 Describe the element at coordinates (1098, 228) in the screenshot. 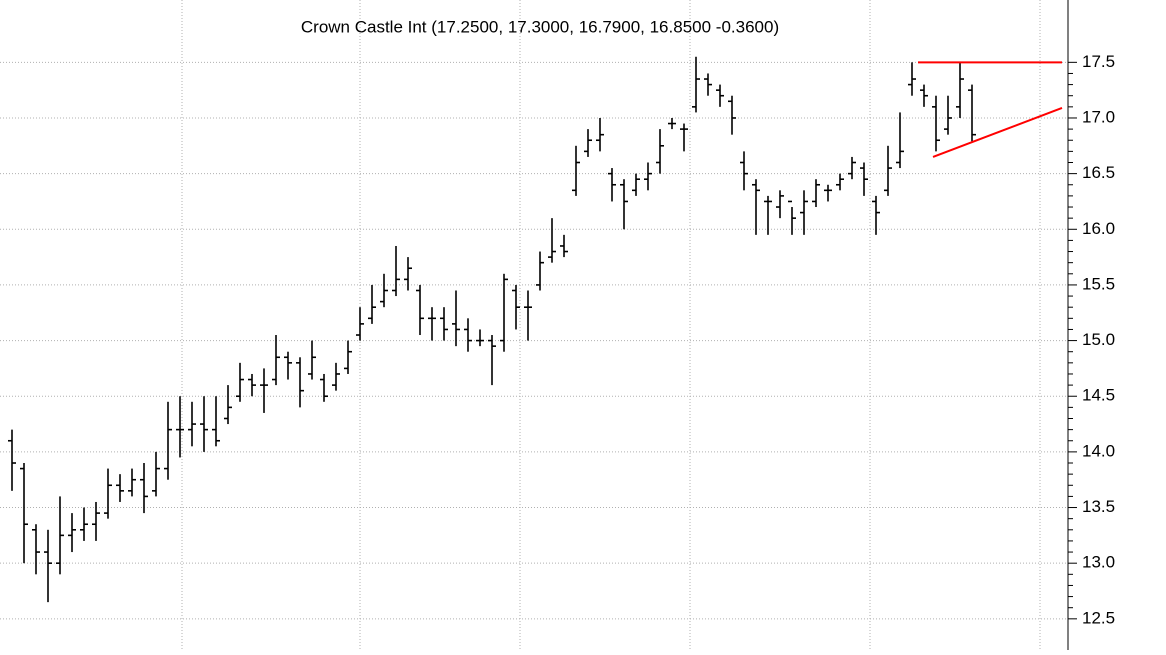

I see `y-tick-label: 16.0` at that location.